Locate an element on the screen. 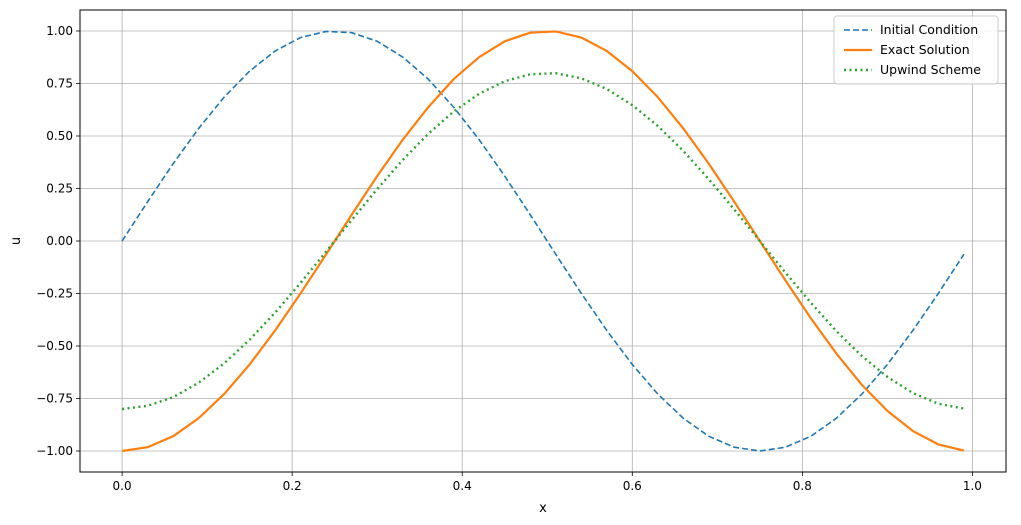 This screenshot has height=525, width=1021. y-tick-label: −0.50 is located at coordinates (54, 346).